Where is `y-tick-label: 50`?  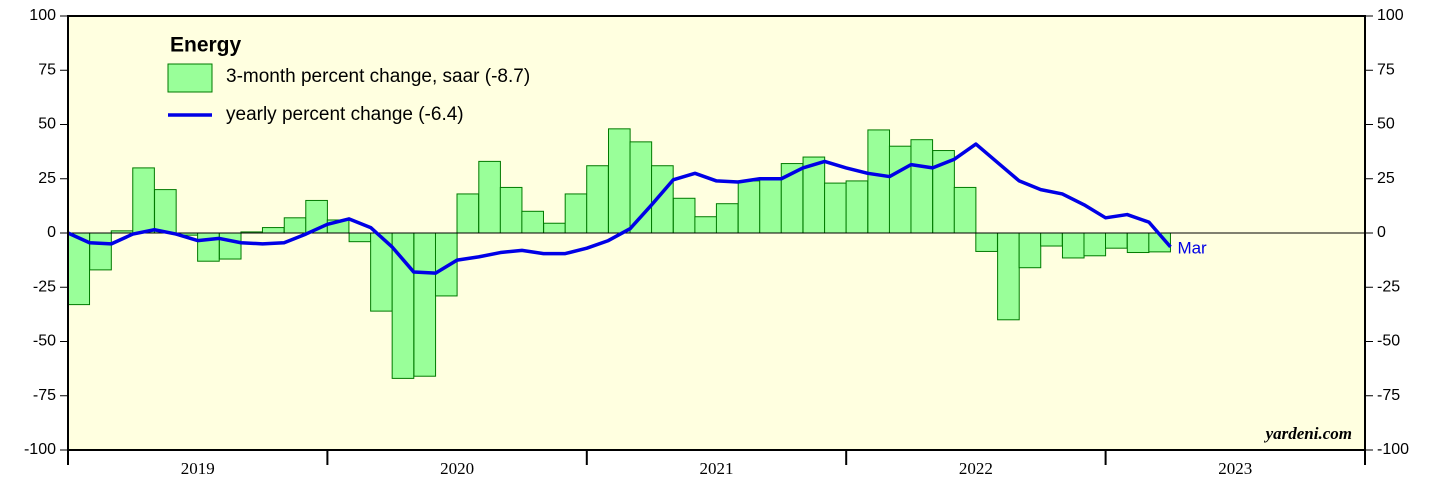
y-tick-label: 50 is located at coordinates (47, 124).